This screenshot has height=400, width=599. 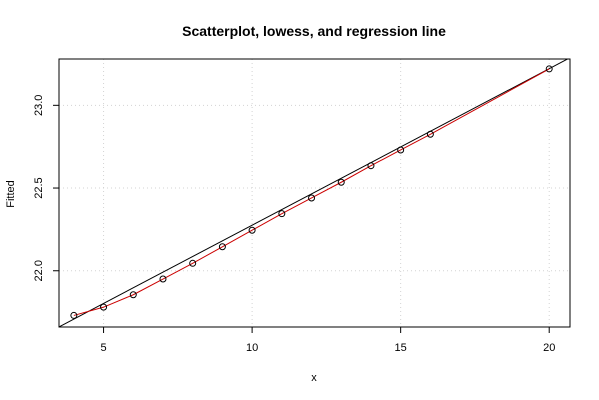 I want to click on x-tick-label-0: 5, so click(x=104, y=348).